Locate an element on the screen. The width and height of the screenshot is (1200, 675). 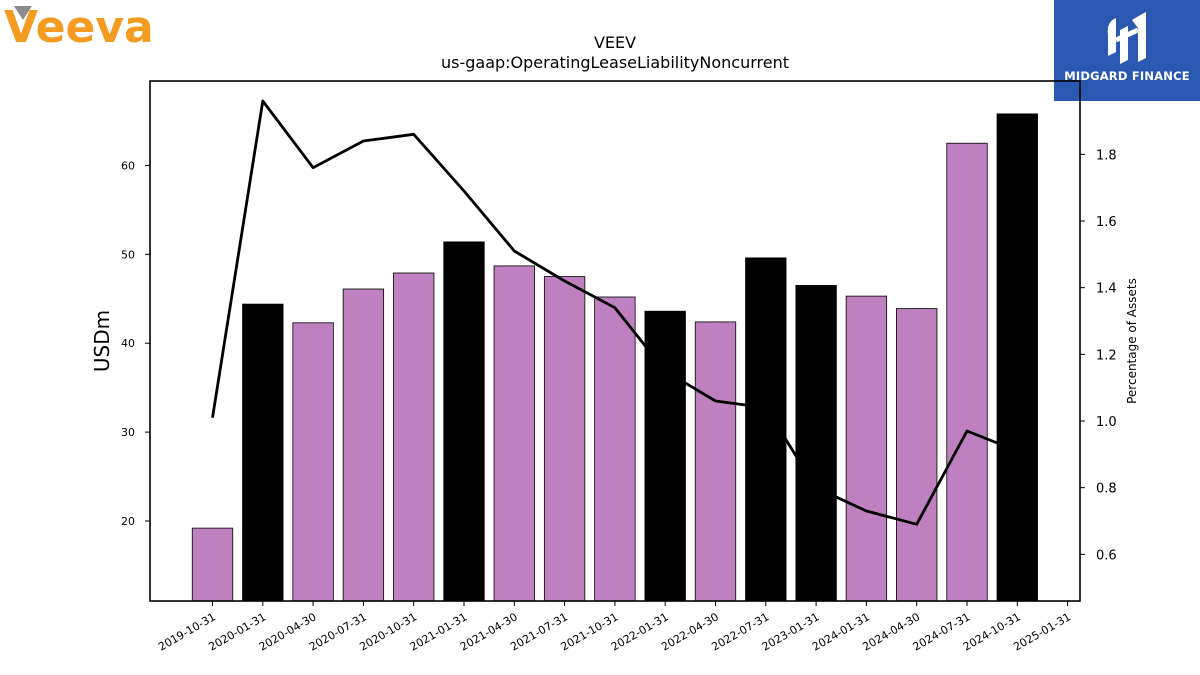
y-right-axis-label: Percentage of Assets is located at coordinates (1132, 341).